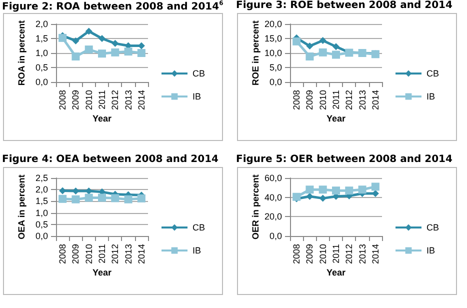  I want to click on chart-title: Figure 5: OER between 2008 and 2014, so click(344, 159).